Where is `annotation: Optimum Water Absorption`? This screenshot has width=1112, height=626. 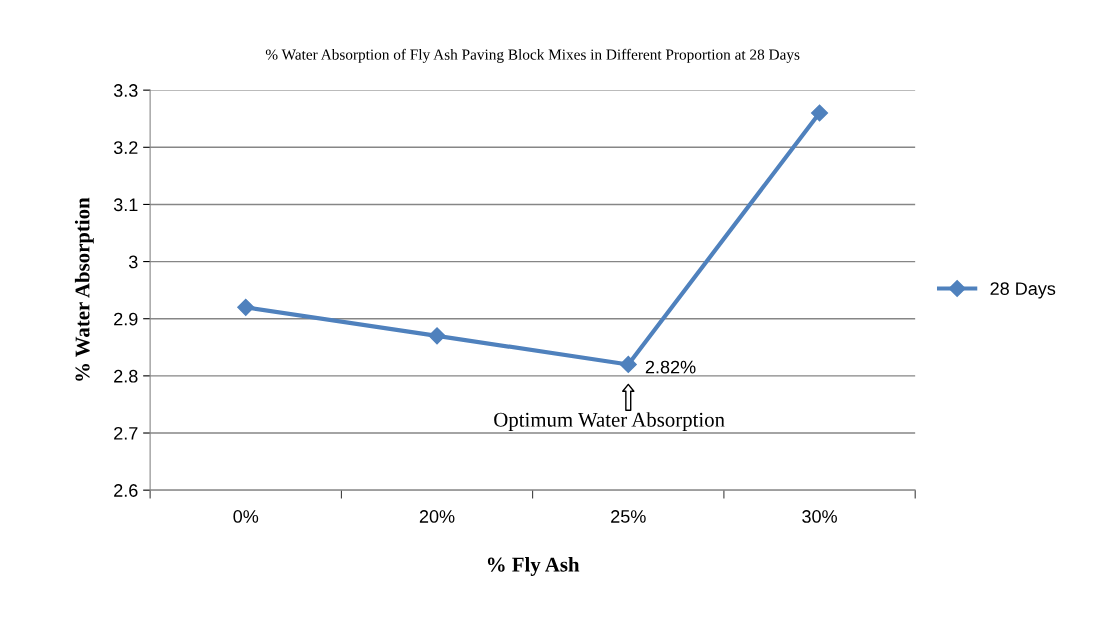 annotation: Optimum Water Absorption is located at coordinates (609, 422).